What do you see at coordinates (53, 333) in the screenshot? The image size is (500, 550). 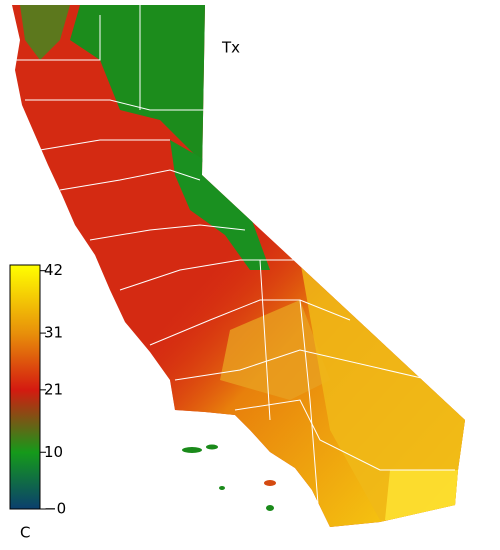 I see `colorbar-tick-label: 31` at bounding box center [53, 333].